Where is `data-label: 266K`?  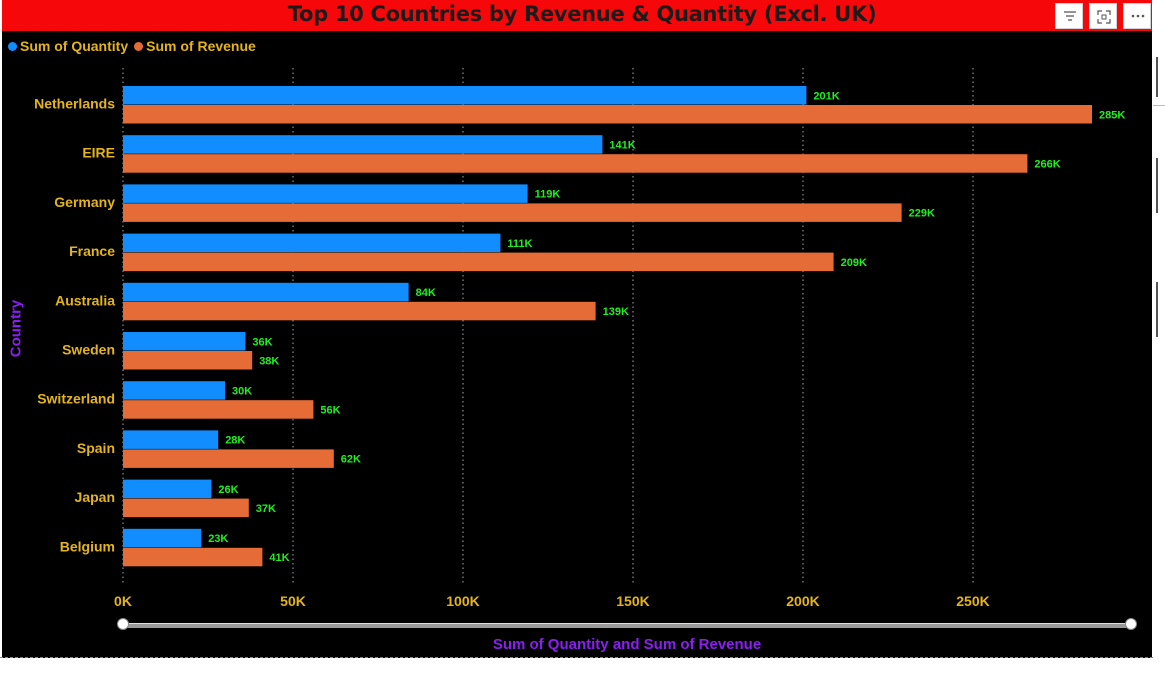 data-label: 266K is located at coordinates (1047, 164).